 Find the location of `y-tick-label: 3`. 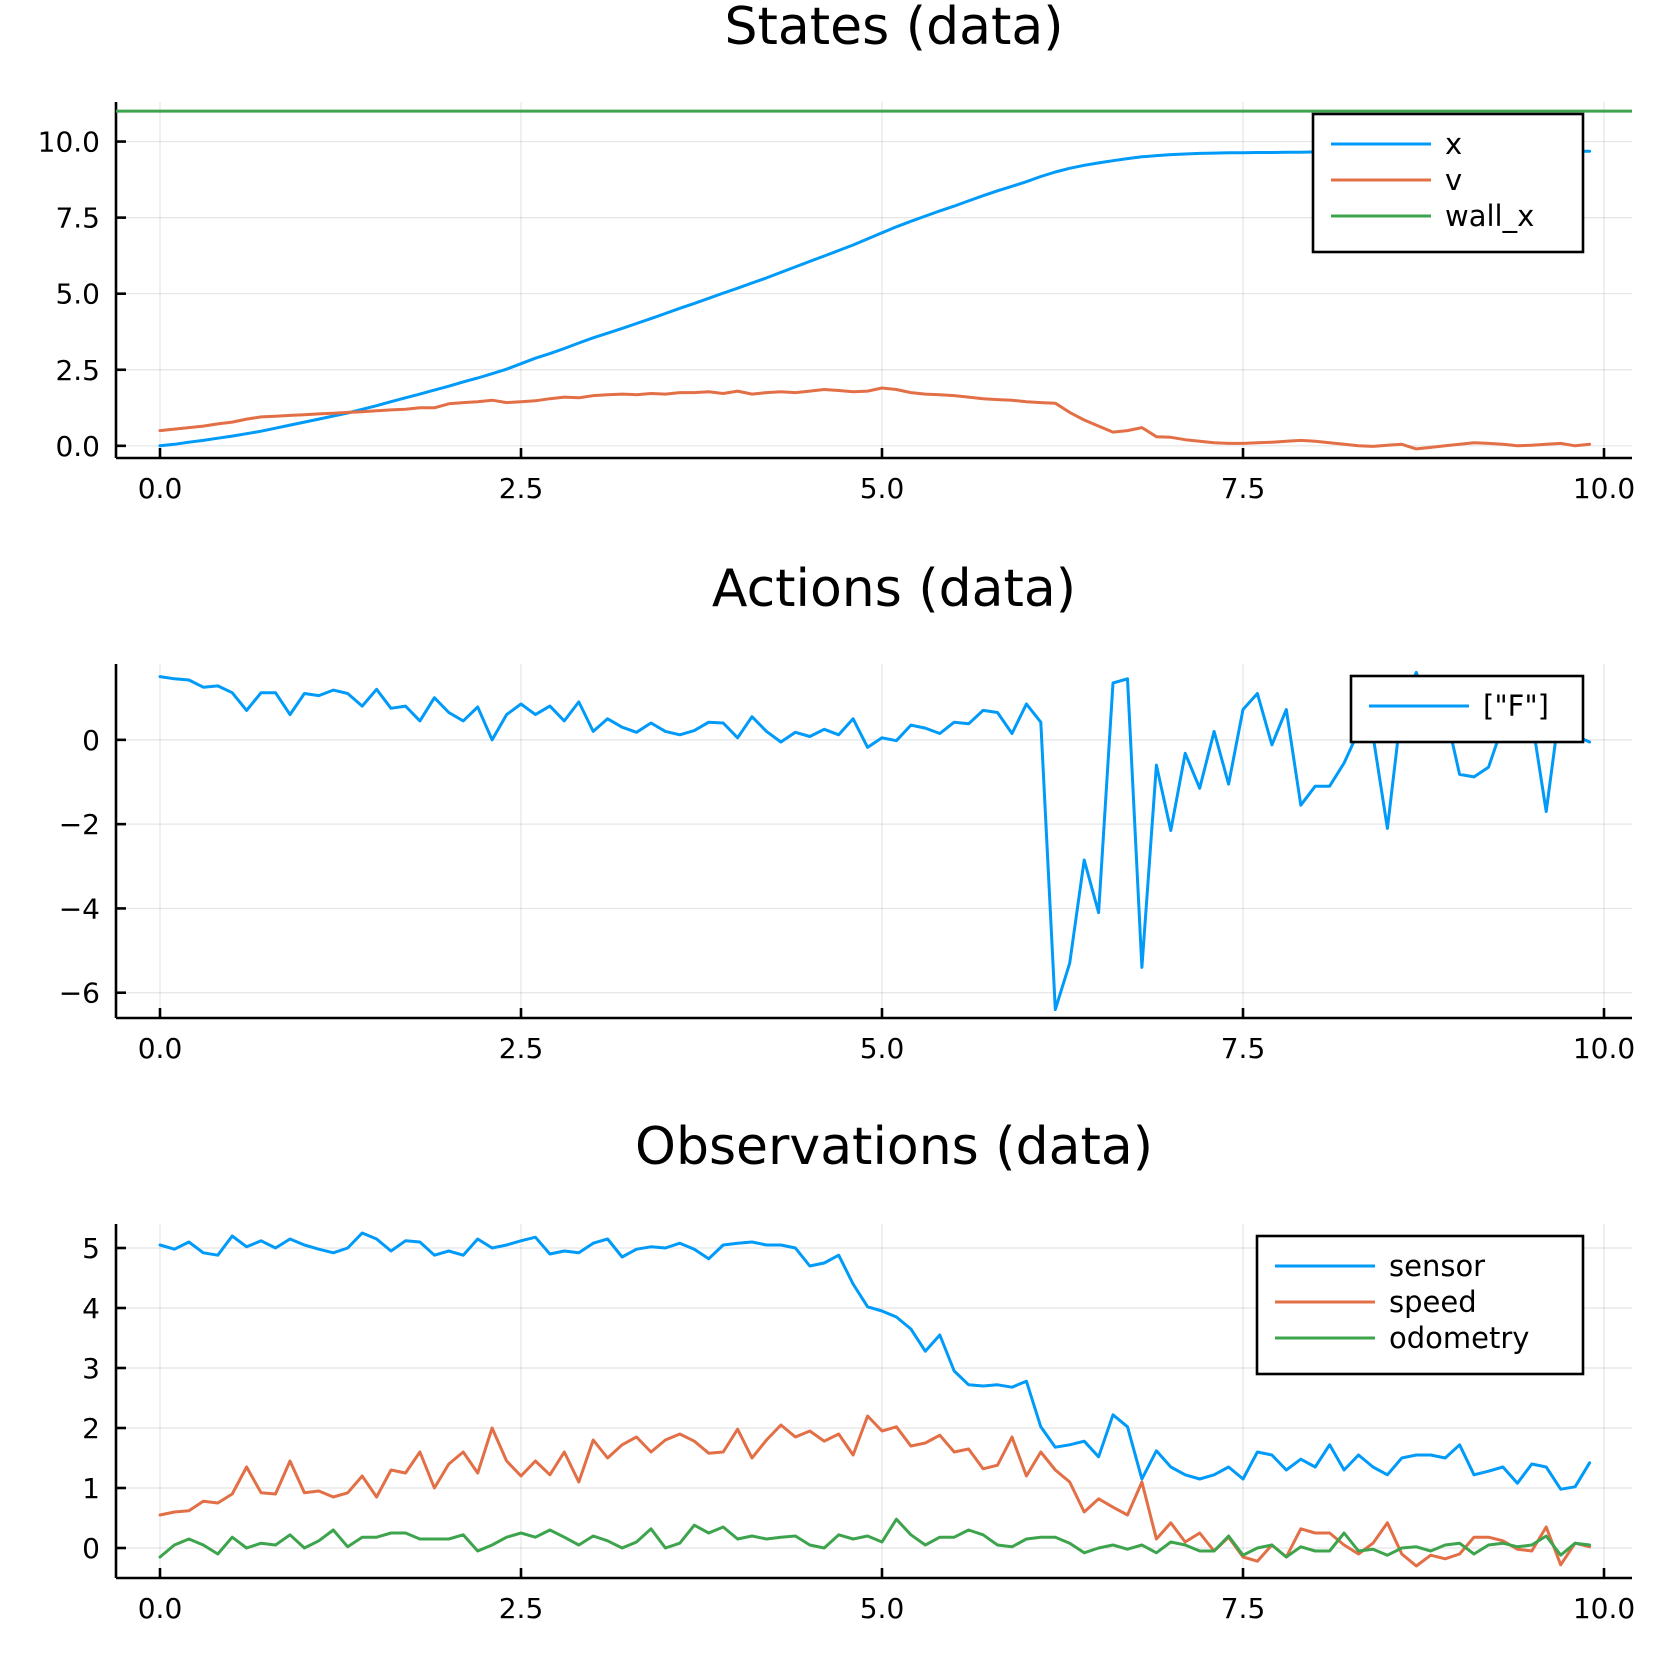

y-tick-label: 3 is located at coordinates (91, 1368).